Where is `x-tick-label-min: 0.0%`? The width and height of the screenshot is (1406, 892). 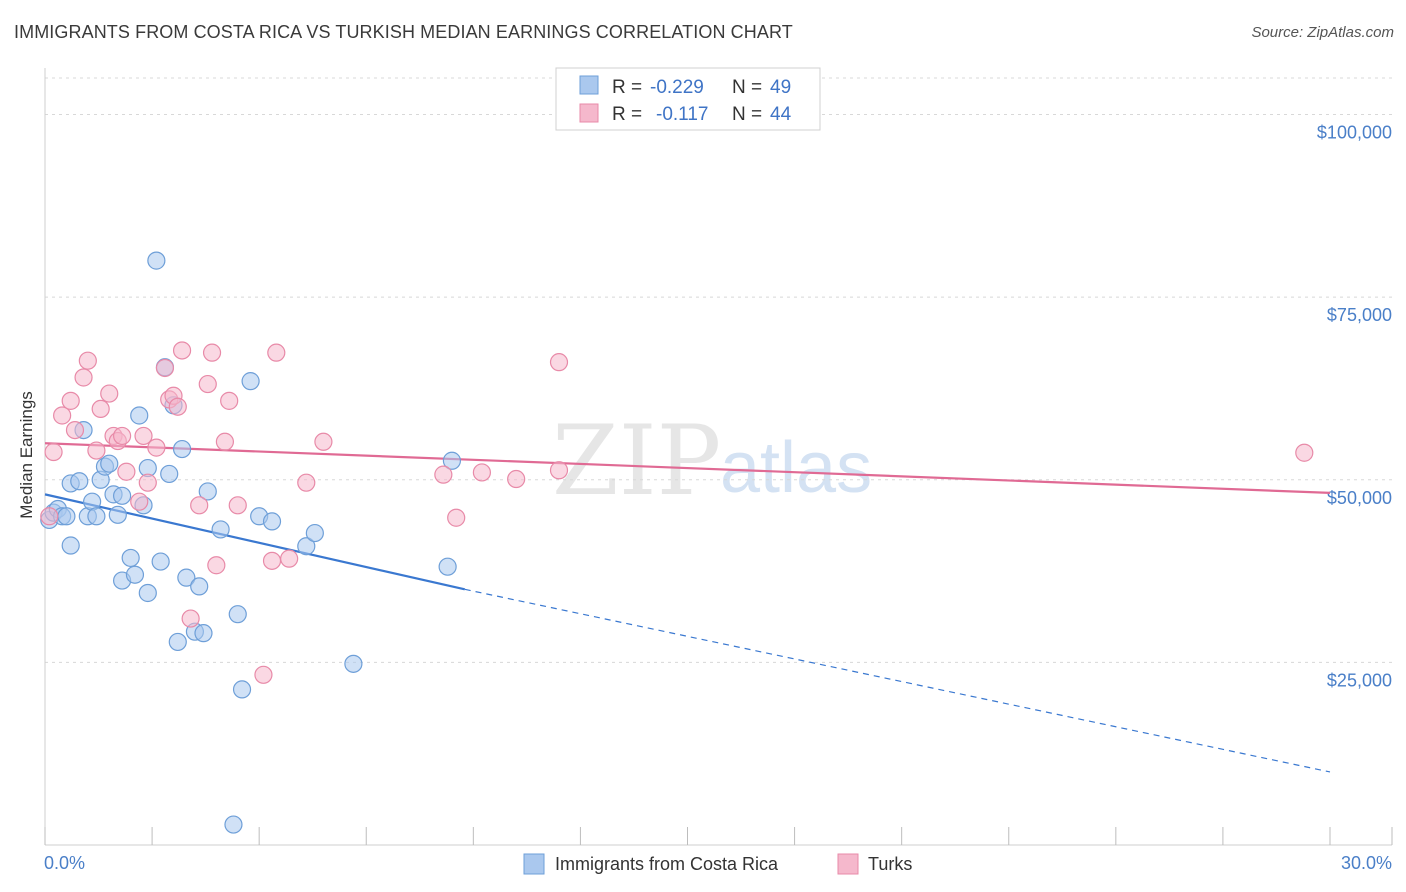
x-tick-label-min: 0.0% is located at coordinates (64, 863).